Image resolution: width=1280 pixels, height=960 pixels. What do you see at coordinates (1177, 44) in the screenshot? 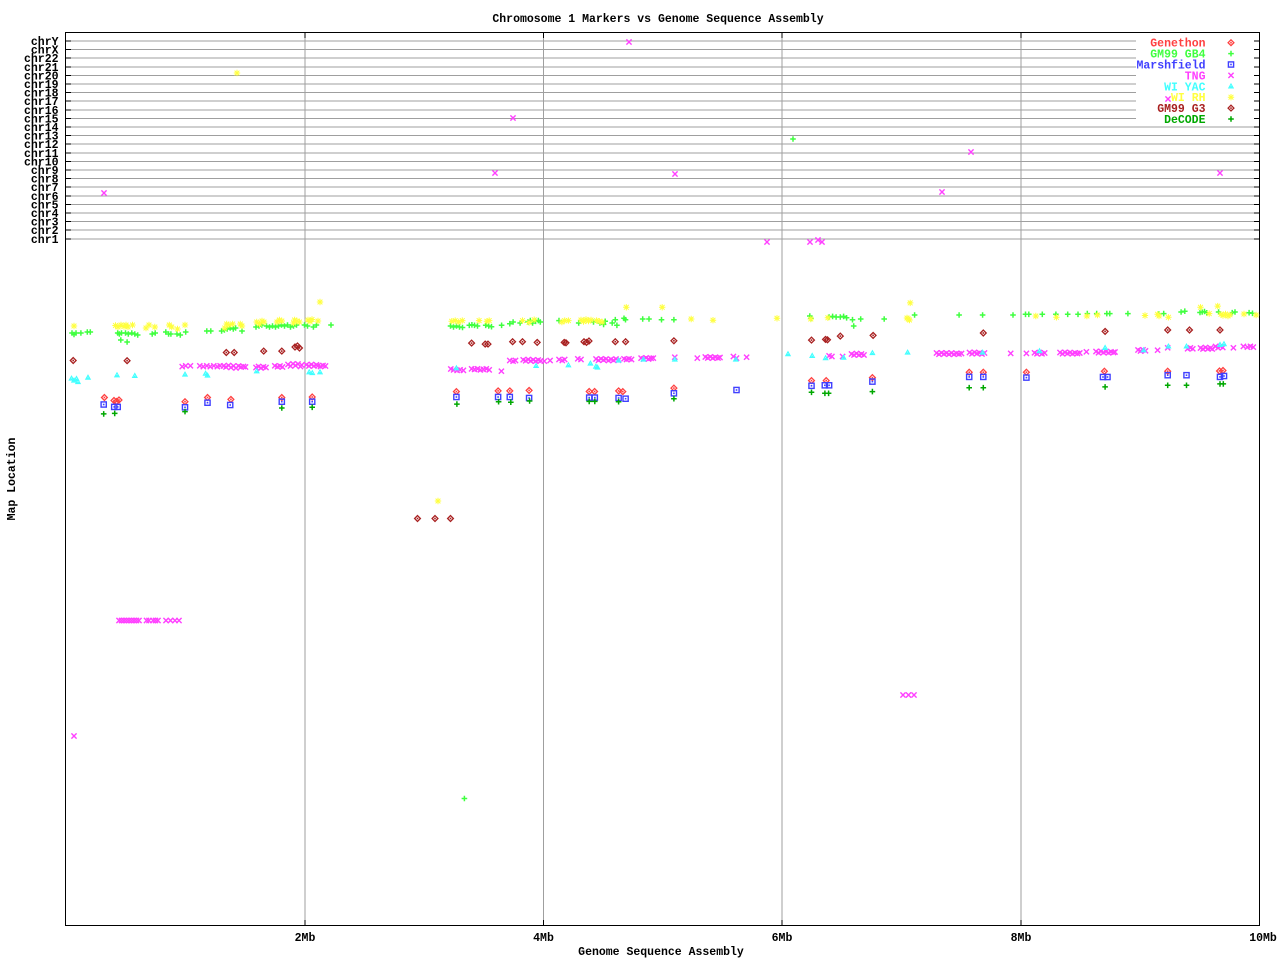
I see `svg-text: Genethon` at bounding box center [1177, 44].